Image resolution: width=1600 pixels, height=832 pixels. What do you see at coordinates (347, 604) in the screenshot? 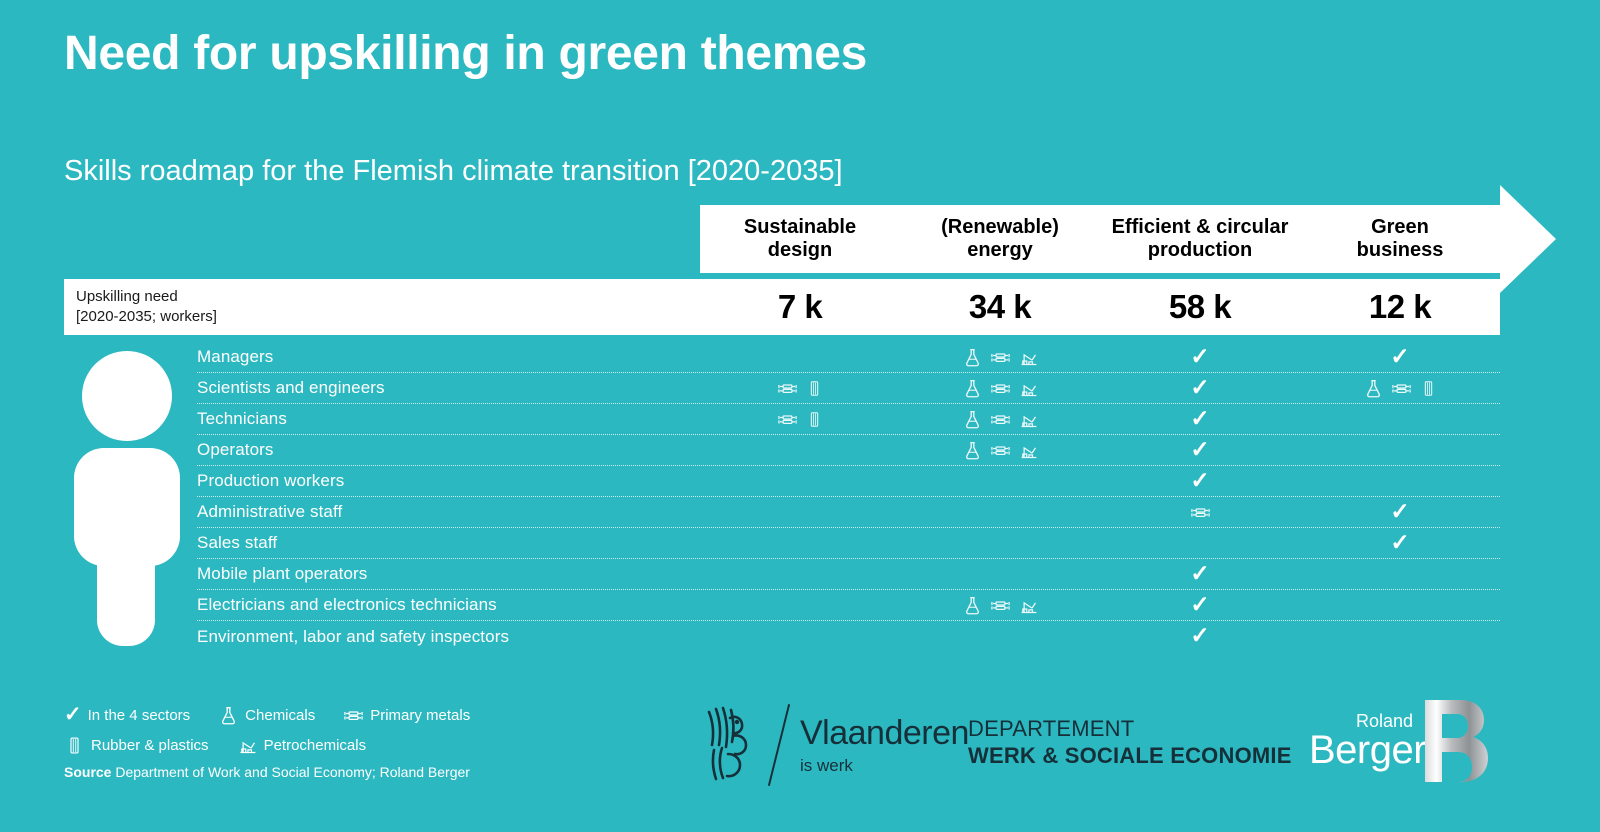
I see `row-label: Electricians and electronics technicians` at bounding box center [347, 604].